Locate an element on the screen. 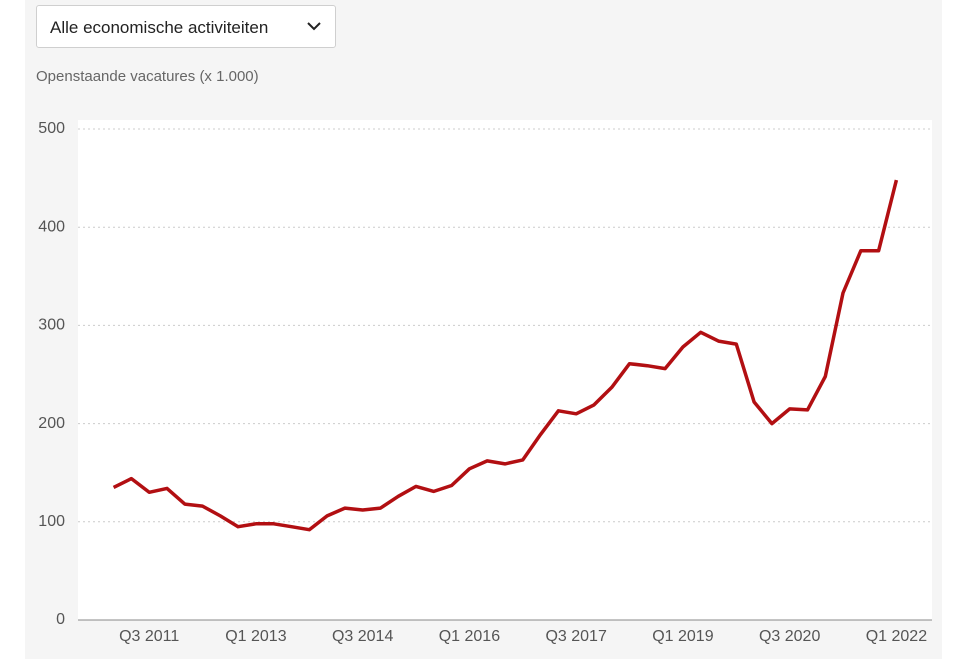  chevron-icon is located at coordinates (314, 26).